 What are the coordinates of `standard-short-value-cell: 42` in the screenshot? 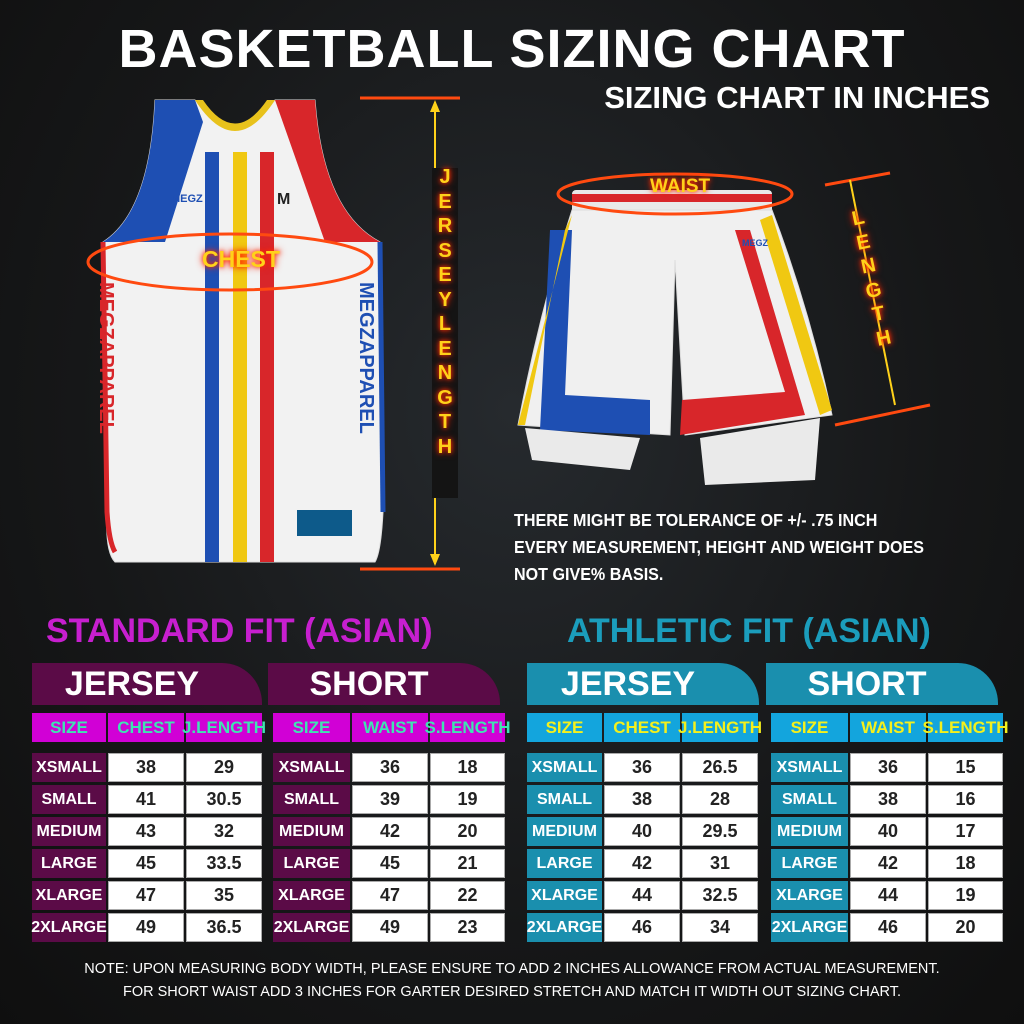 It's located at (390, 831).